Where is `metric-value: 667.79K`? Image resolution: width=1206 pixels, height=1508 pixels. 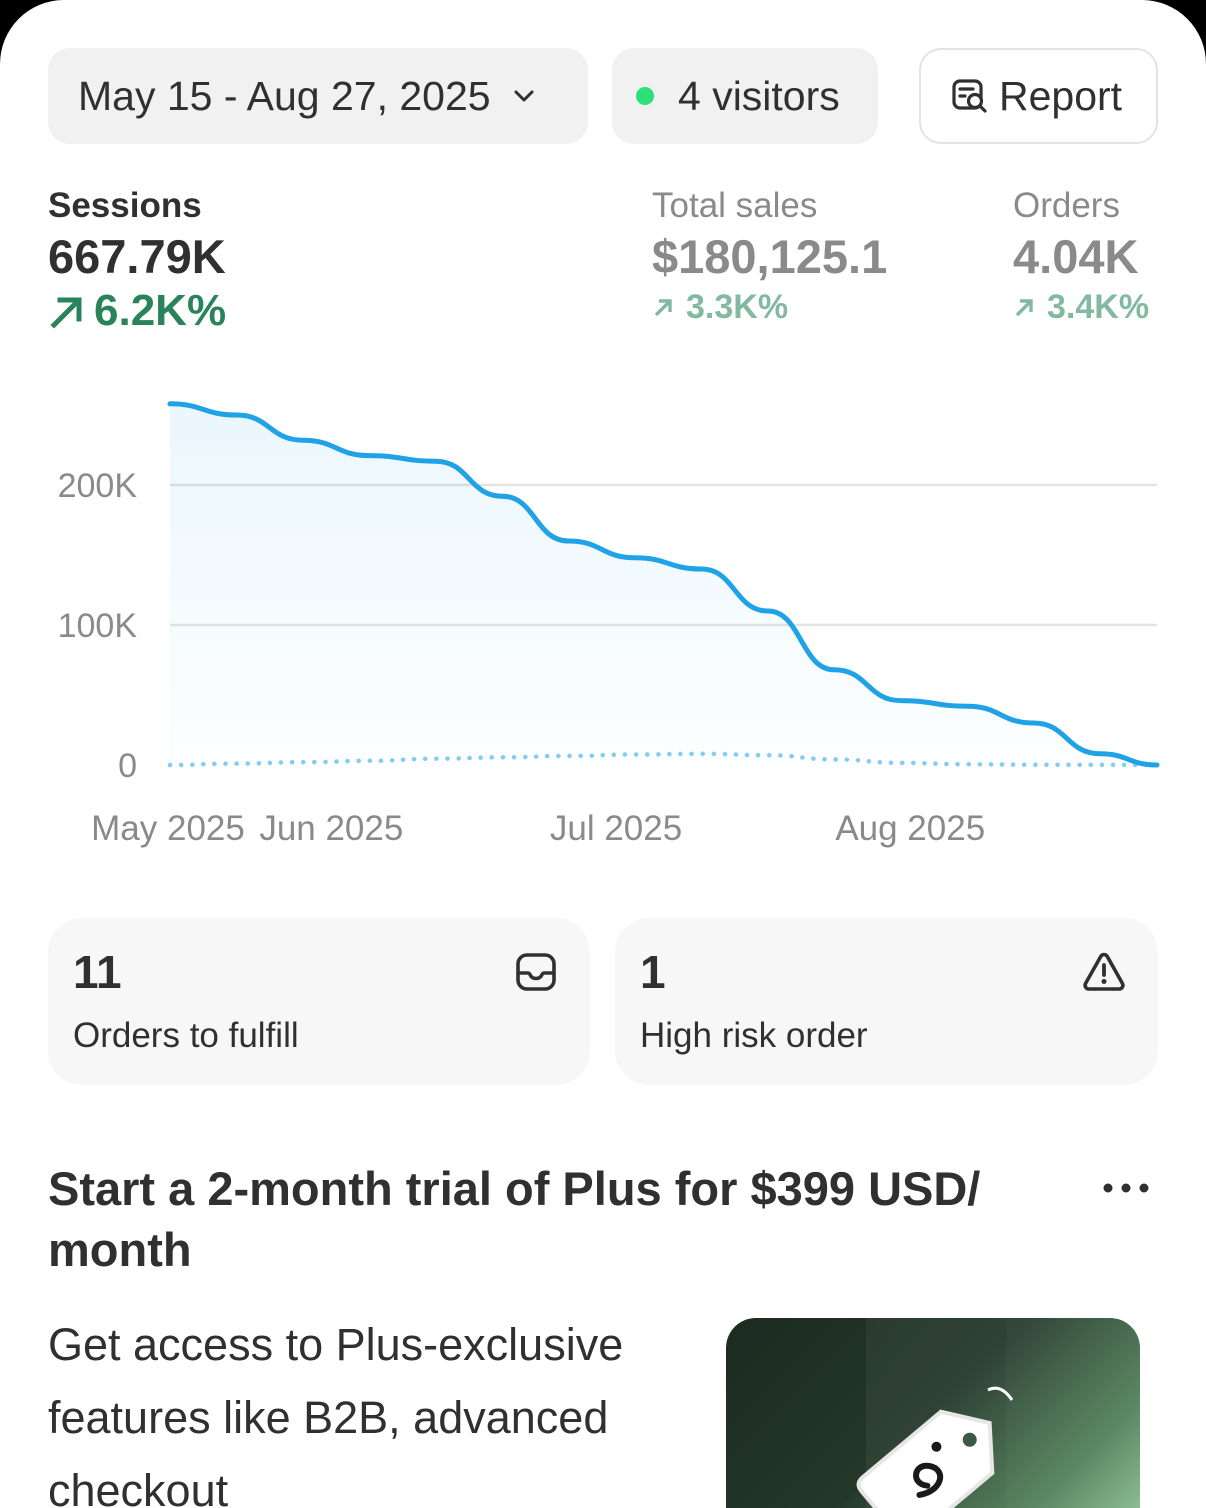 metric-value: 667.79K is located at coordinates (137, 256).